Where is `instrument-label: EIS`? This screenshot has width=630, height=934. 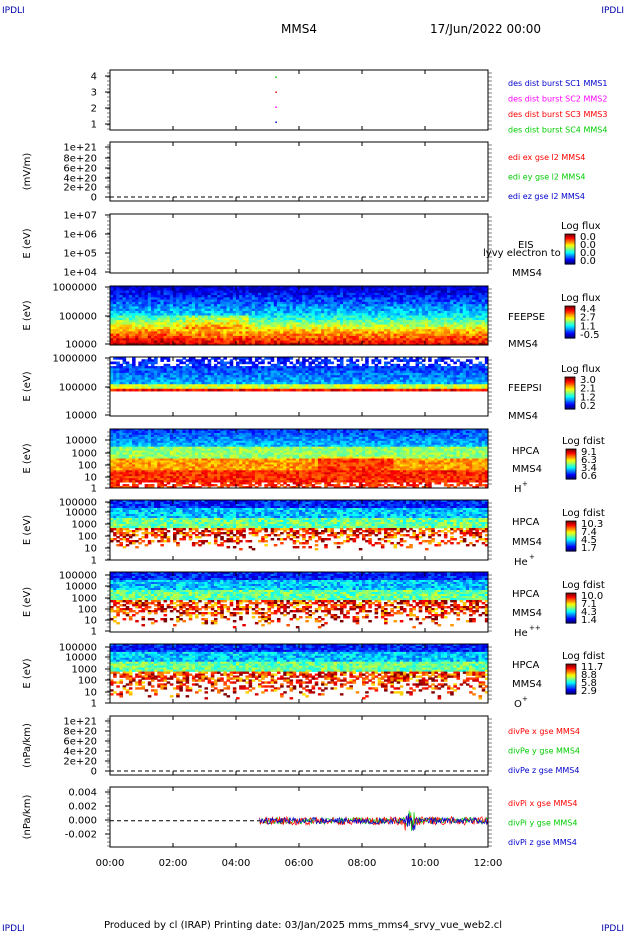
instrument-label: EIS is located at coordinates (526, 245).